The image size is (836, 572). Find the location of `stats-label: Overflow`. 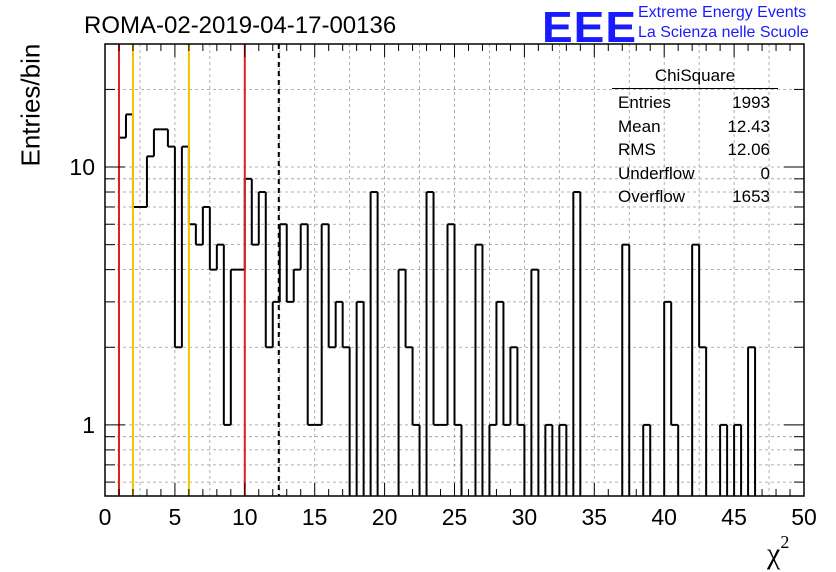

stats-label: Overflow is located at coordinates (652, 196).